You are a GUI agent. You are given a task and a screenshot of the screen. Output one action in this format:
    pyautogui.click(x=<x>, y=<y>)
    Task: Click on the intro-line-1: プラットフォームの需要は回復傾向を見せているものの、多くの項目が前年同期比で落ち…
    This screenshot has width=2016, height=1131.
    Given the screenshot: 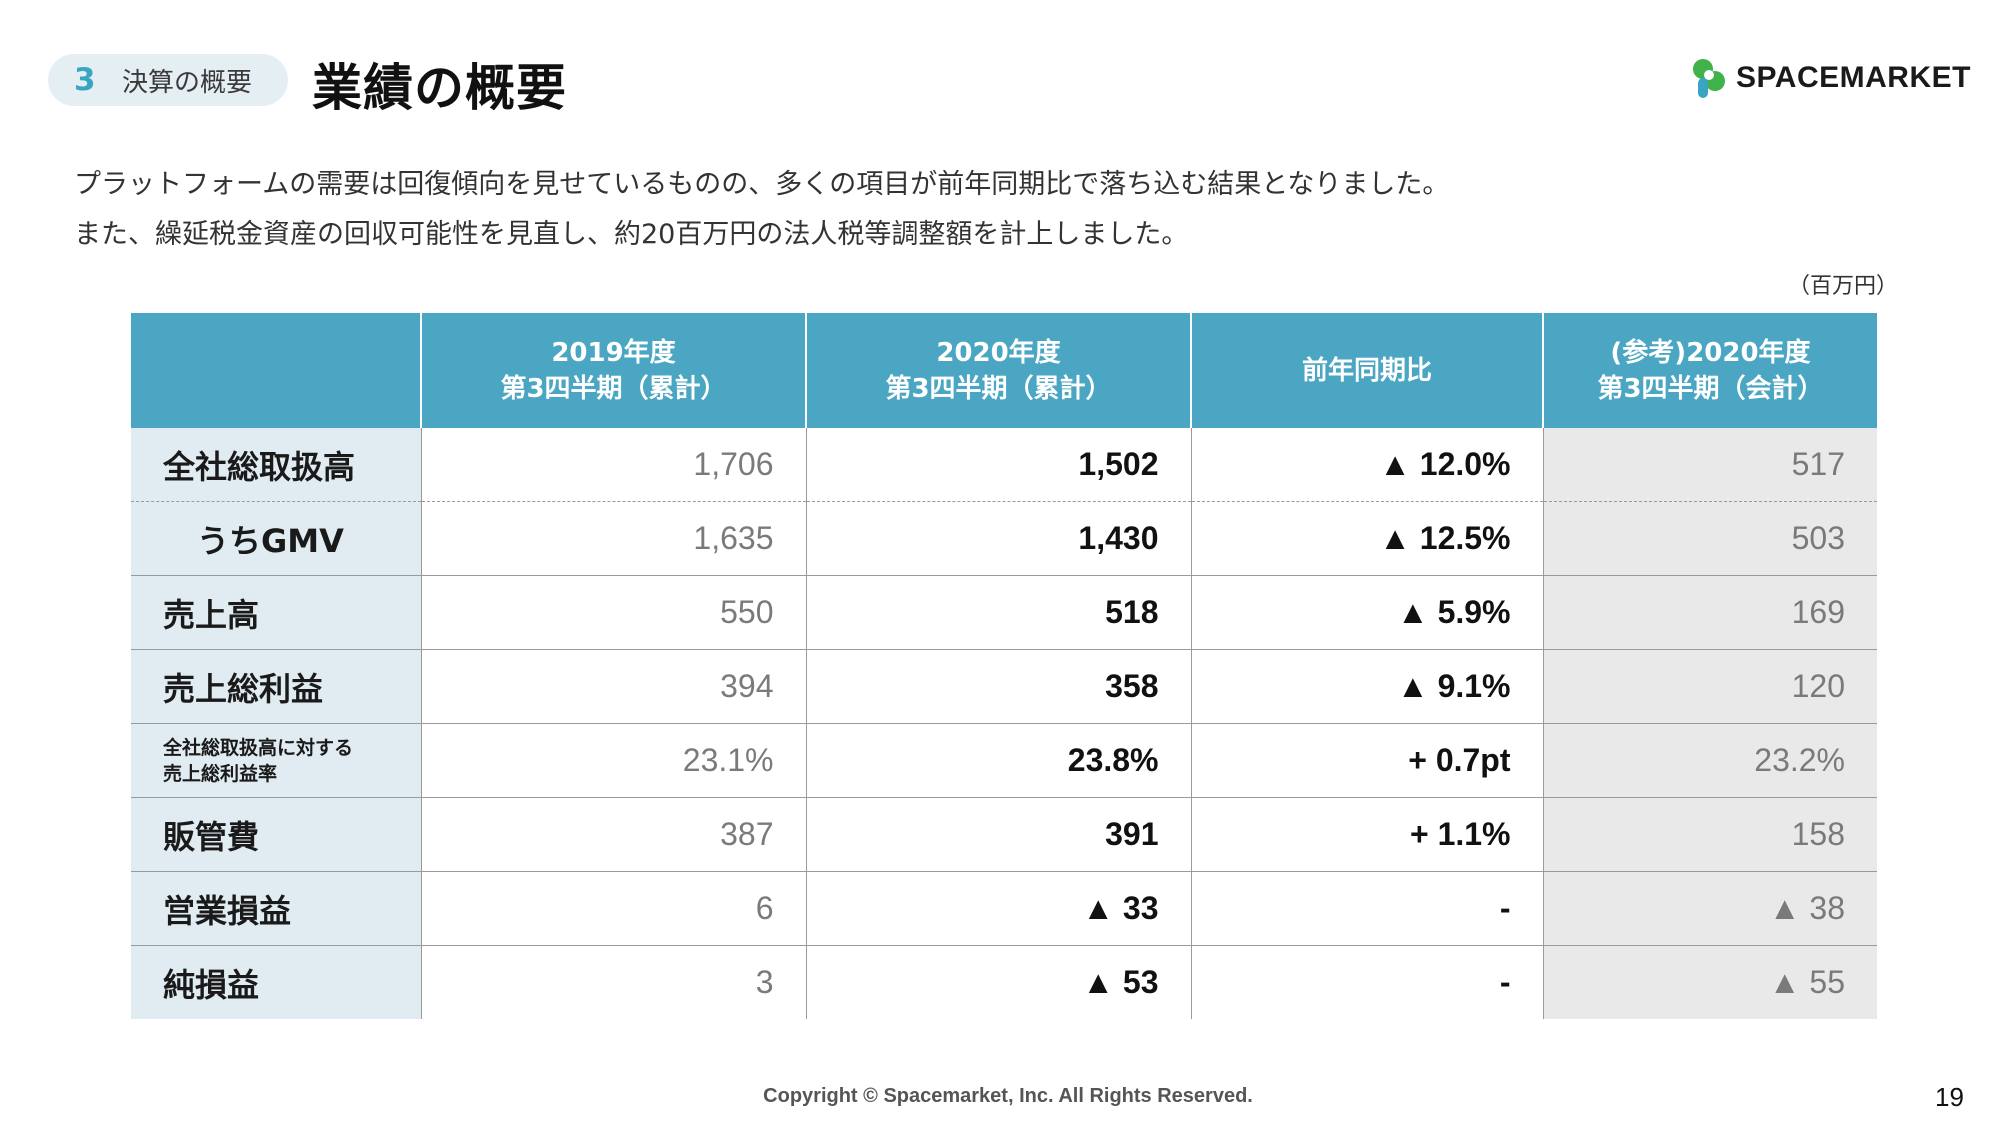 What is the action you would take?
    pyautogui.click(x=762, y=184)
    